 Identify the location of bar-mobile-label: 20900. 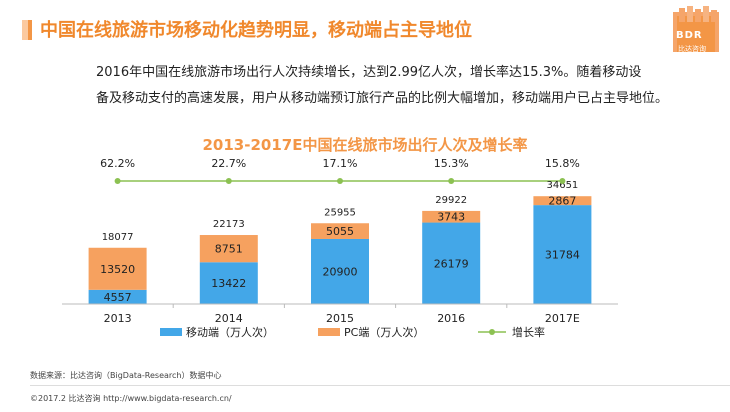
(340, 271).